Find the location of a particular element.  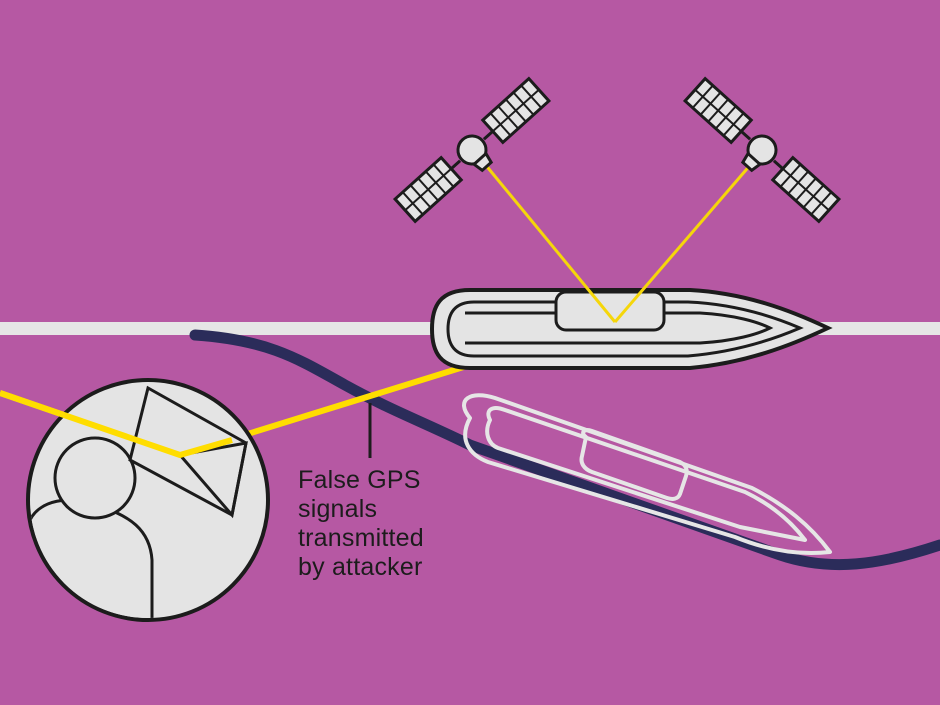

annotation-line-2: signals is located at coordinates (338, 509).